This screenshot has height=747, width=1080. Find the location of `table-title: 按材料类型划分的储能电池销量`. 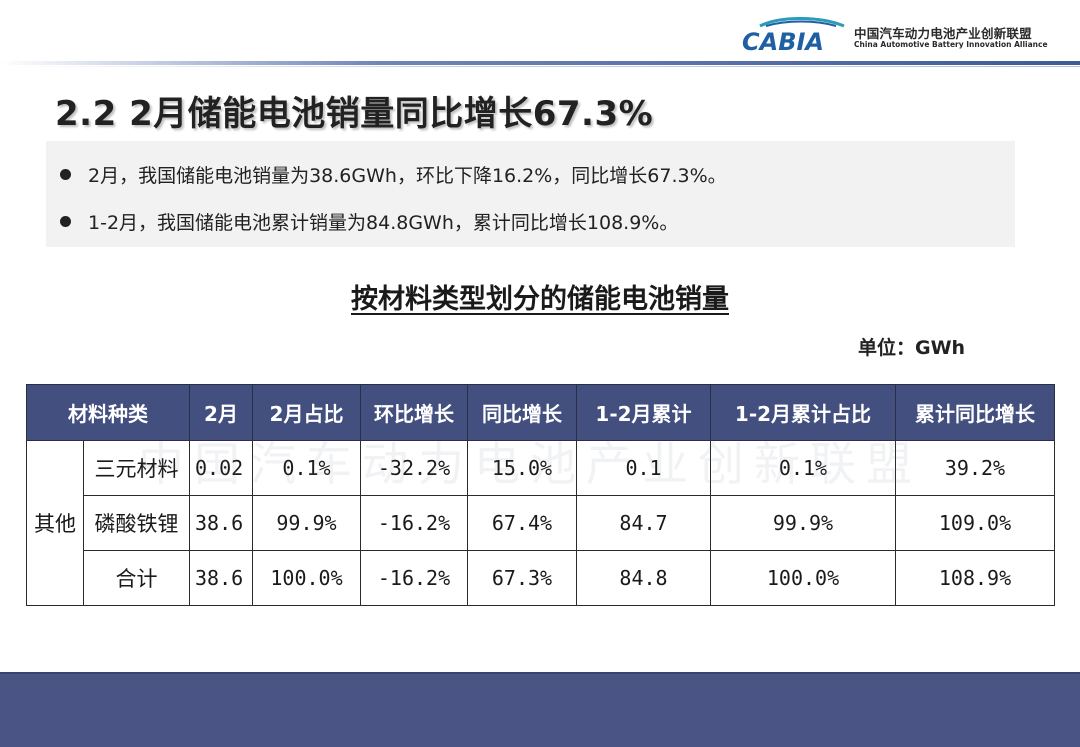

table-title: 按材料类型划分的储能电池销量 is located at coordinates (540, 296).